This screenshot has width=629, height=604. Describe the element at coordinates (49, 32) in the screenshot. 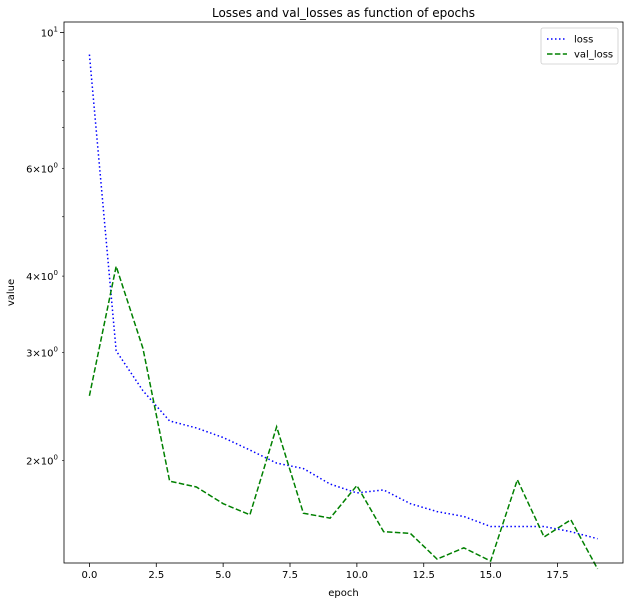

I see `y-tick-label: 101` at that location.